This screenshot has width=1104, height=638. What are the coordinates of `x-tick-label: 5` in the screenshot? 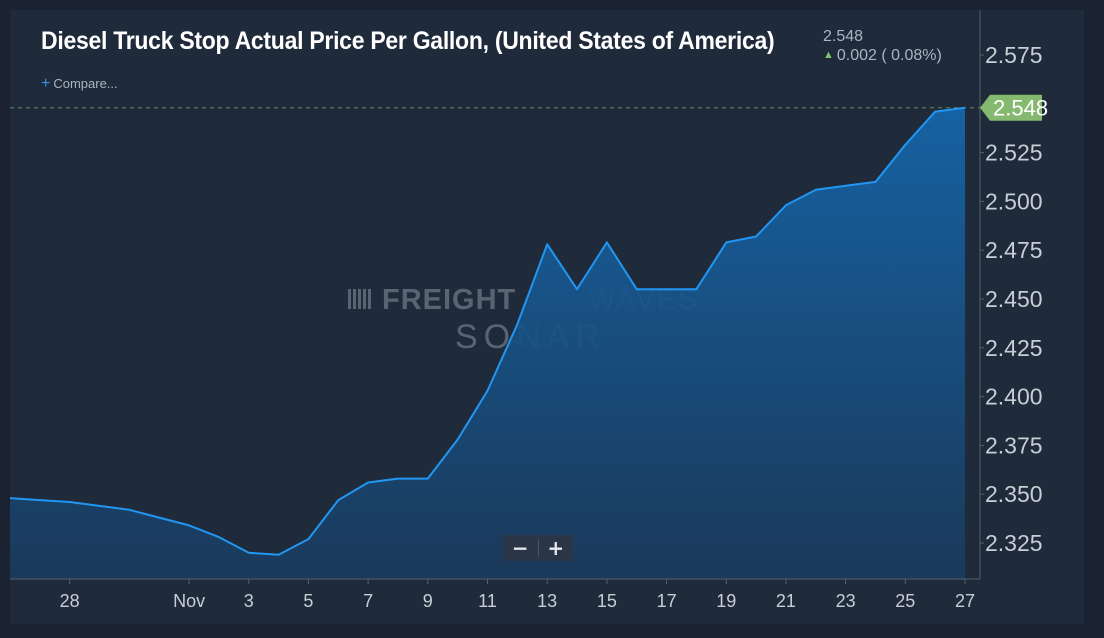 It's located at (308, 601).